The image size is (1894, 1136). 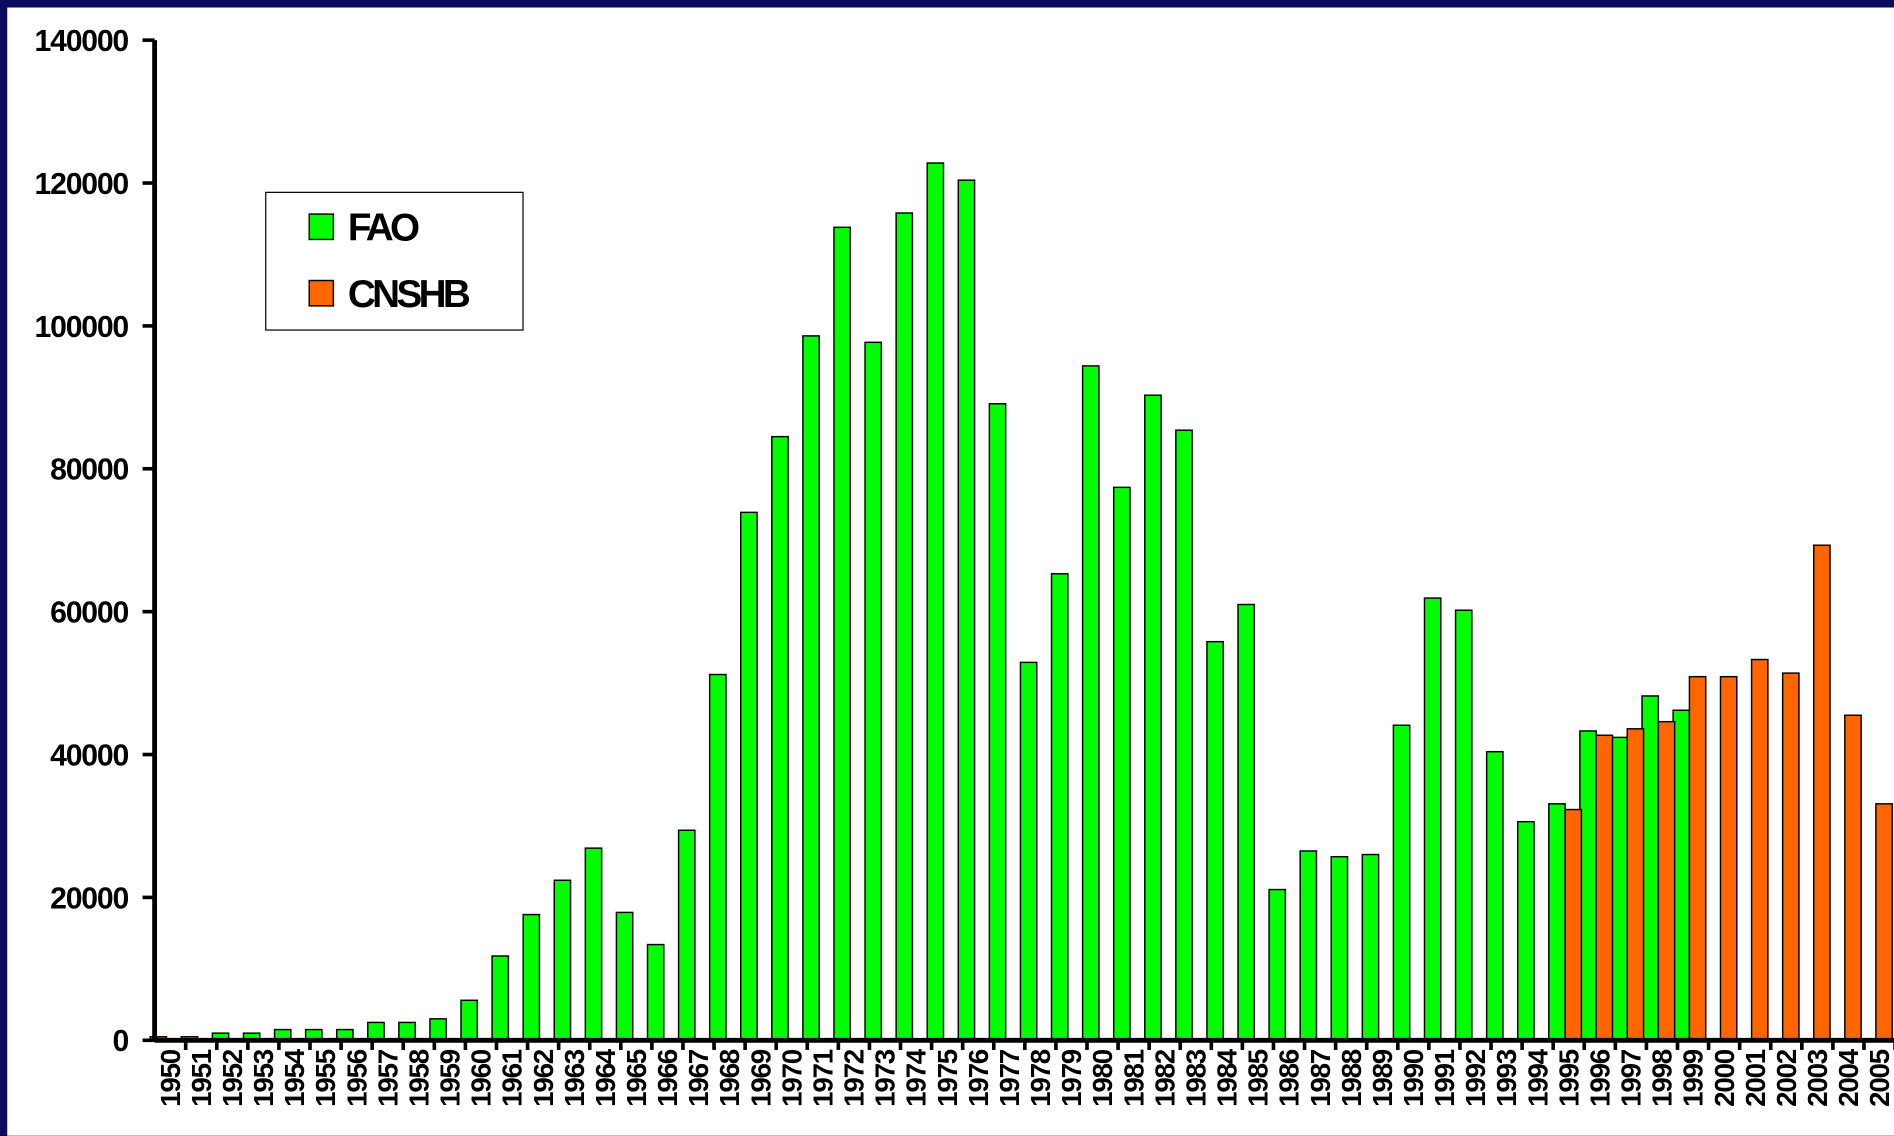 What do you see at coordinates (418, 1078) in the screenshot?
I see `x-tick-label: 1958` at bounding box center [418, 1078].